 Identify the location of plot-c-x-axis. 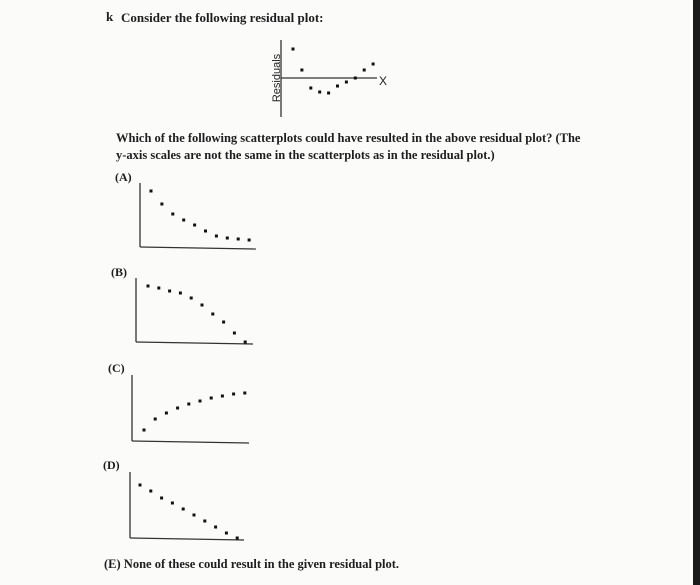
(190, 442).